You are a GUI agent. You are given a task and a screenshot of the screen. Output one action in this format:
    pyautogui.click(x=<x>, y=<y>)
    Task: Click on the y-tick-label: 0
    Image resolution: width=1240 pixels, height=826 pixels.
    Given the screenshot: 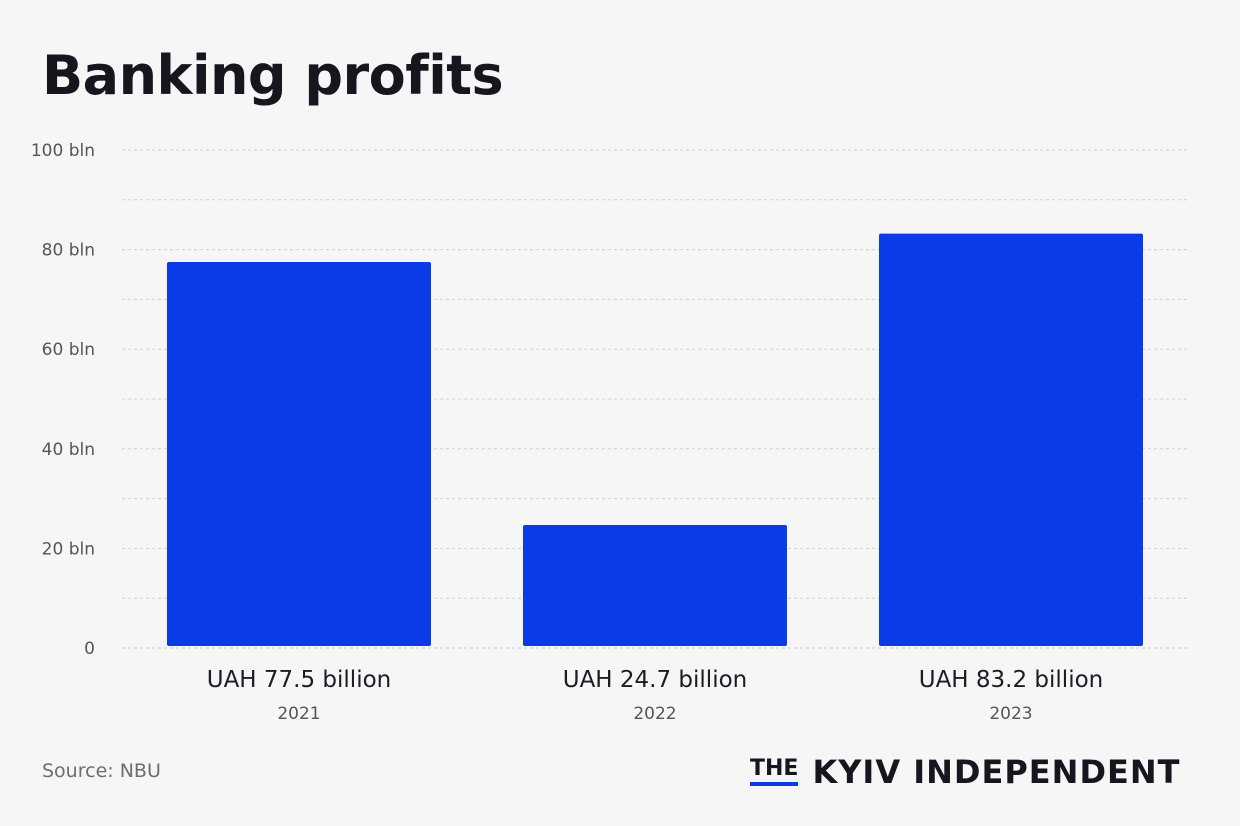 What is the action you would take?
    pyautogui.click(x=89, y=649)
    